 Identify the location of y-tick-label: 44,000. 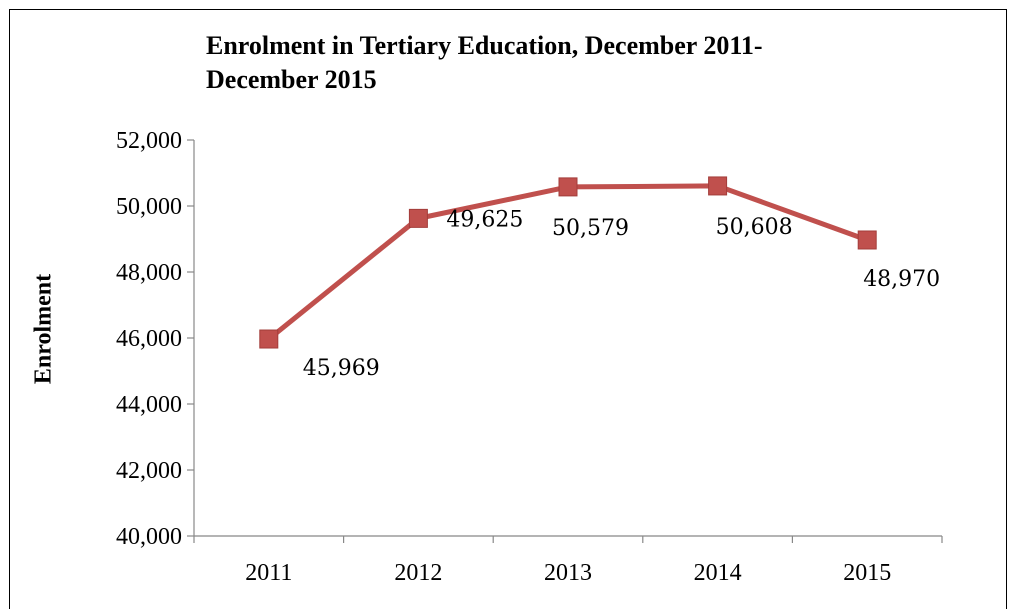
(149, 405).